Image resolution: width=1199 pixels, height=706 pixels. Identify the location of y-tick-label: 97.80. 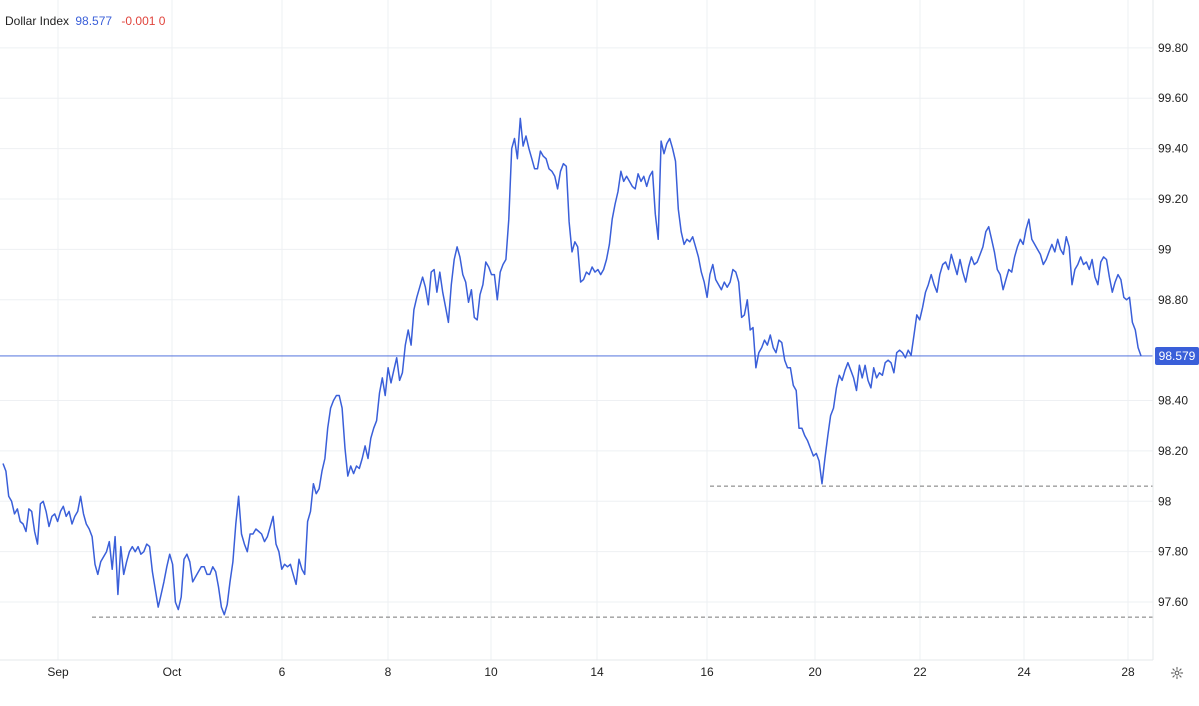
(1173, 552).